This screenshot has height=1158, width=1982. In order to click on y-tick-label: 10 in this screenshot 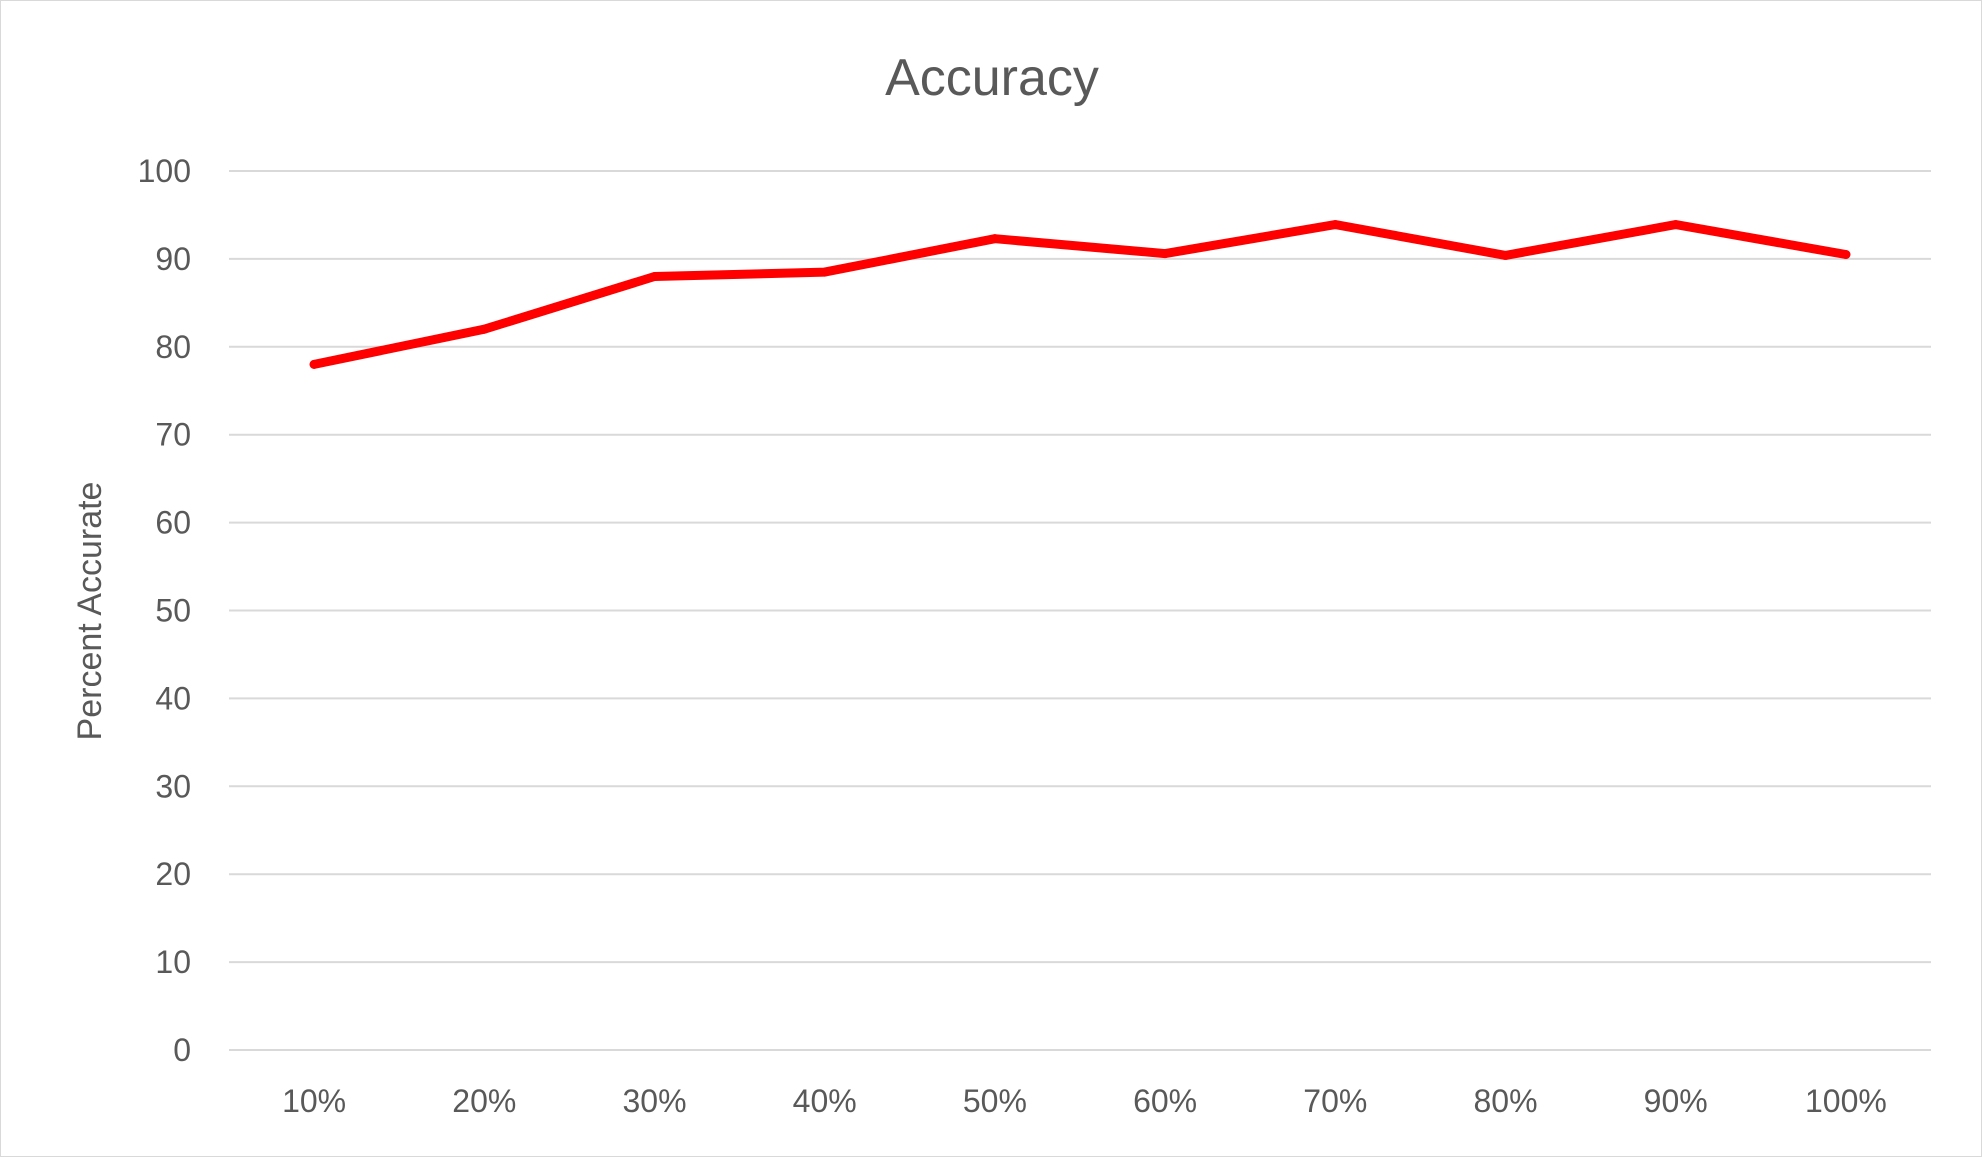, I will do `click(173, 962)`.